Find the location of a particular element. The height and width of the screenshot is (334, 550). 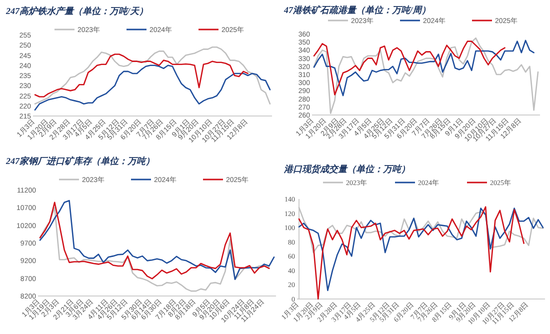

chart-title: 港口现货成交量（单位：万吨） is located at coordinates (346, 169).